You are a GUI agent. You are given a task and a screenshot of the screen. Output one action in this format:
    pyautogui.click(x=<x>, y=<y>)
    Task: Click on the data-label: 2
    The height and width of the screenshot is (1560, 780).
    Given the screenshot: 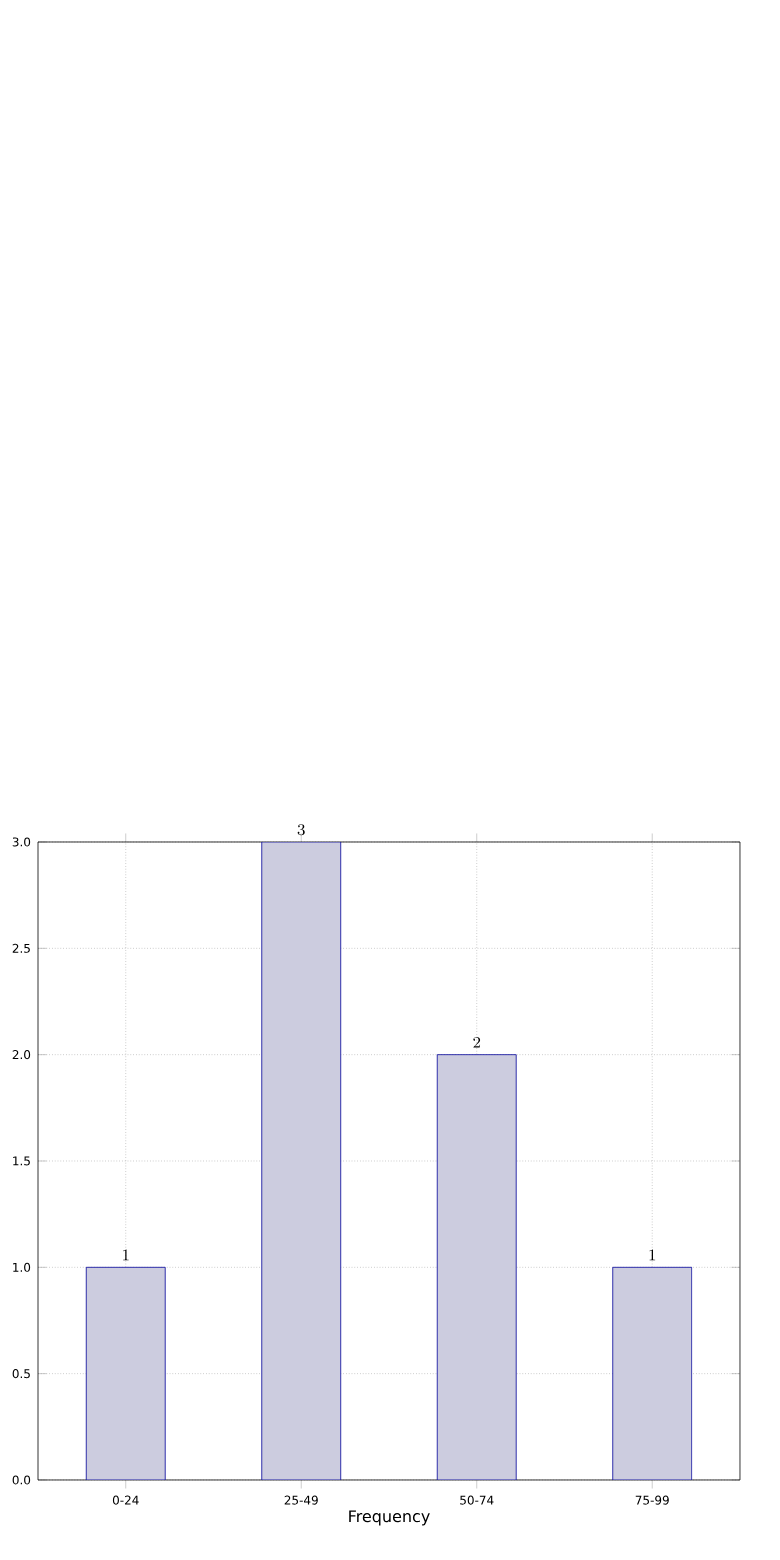 What is the action you would take?
    pyautogui.click(x=477, y=1042)
    